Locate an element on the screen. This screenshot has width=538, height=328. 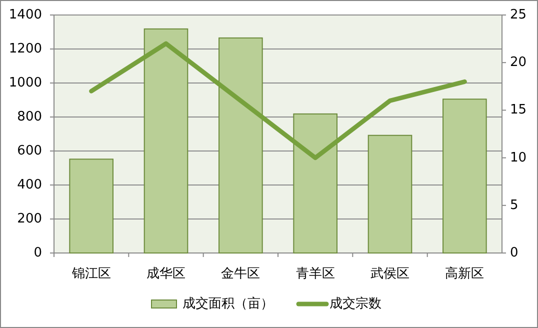
y2-tick-label: 10 is located at coordinates (518, 158).